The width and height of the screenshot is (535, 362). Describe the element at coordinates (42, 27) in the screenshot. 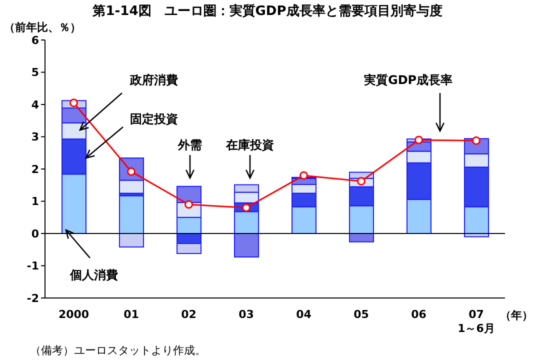

I see `y-axis-title: （前年比、％）` at that location.